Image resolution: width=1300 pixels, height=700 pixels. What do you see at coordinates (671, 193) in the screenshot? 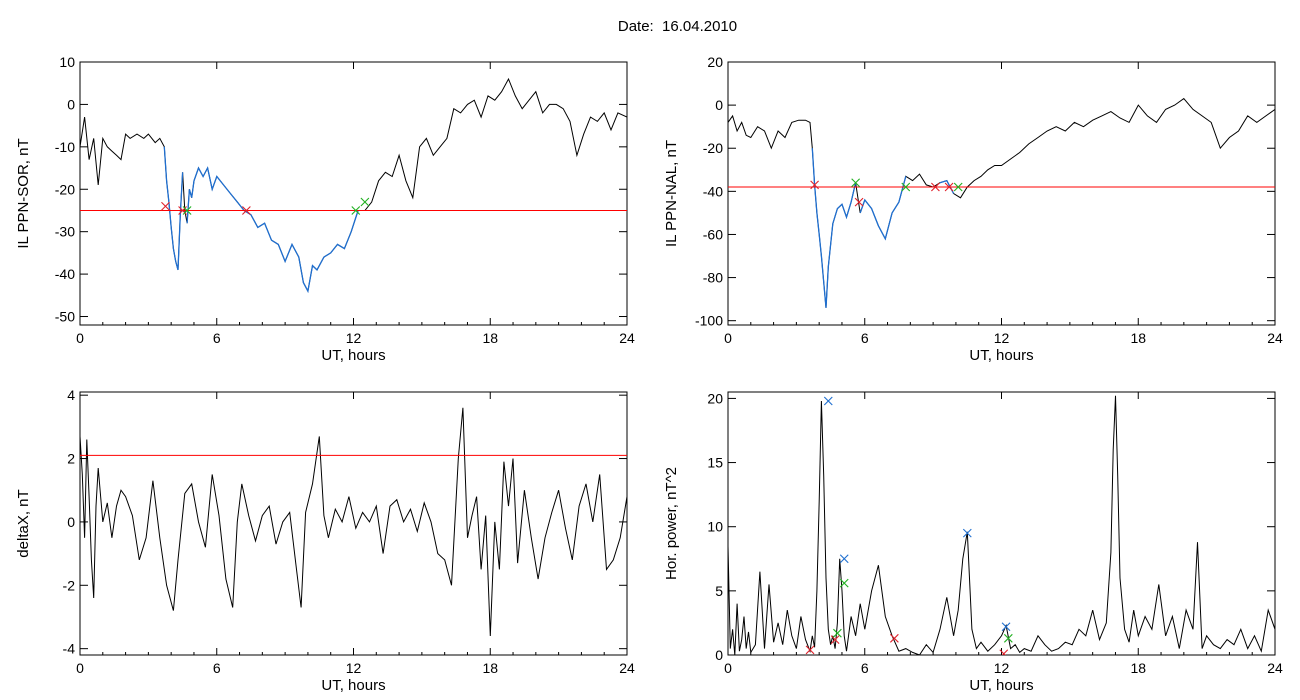
I see `y-axis-label: IL PPN-NAL, nT` at bounding box center [671, 193].